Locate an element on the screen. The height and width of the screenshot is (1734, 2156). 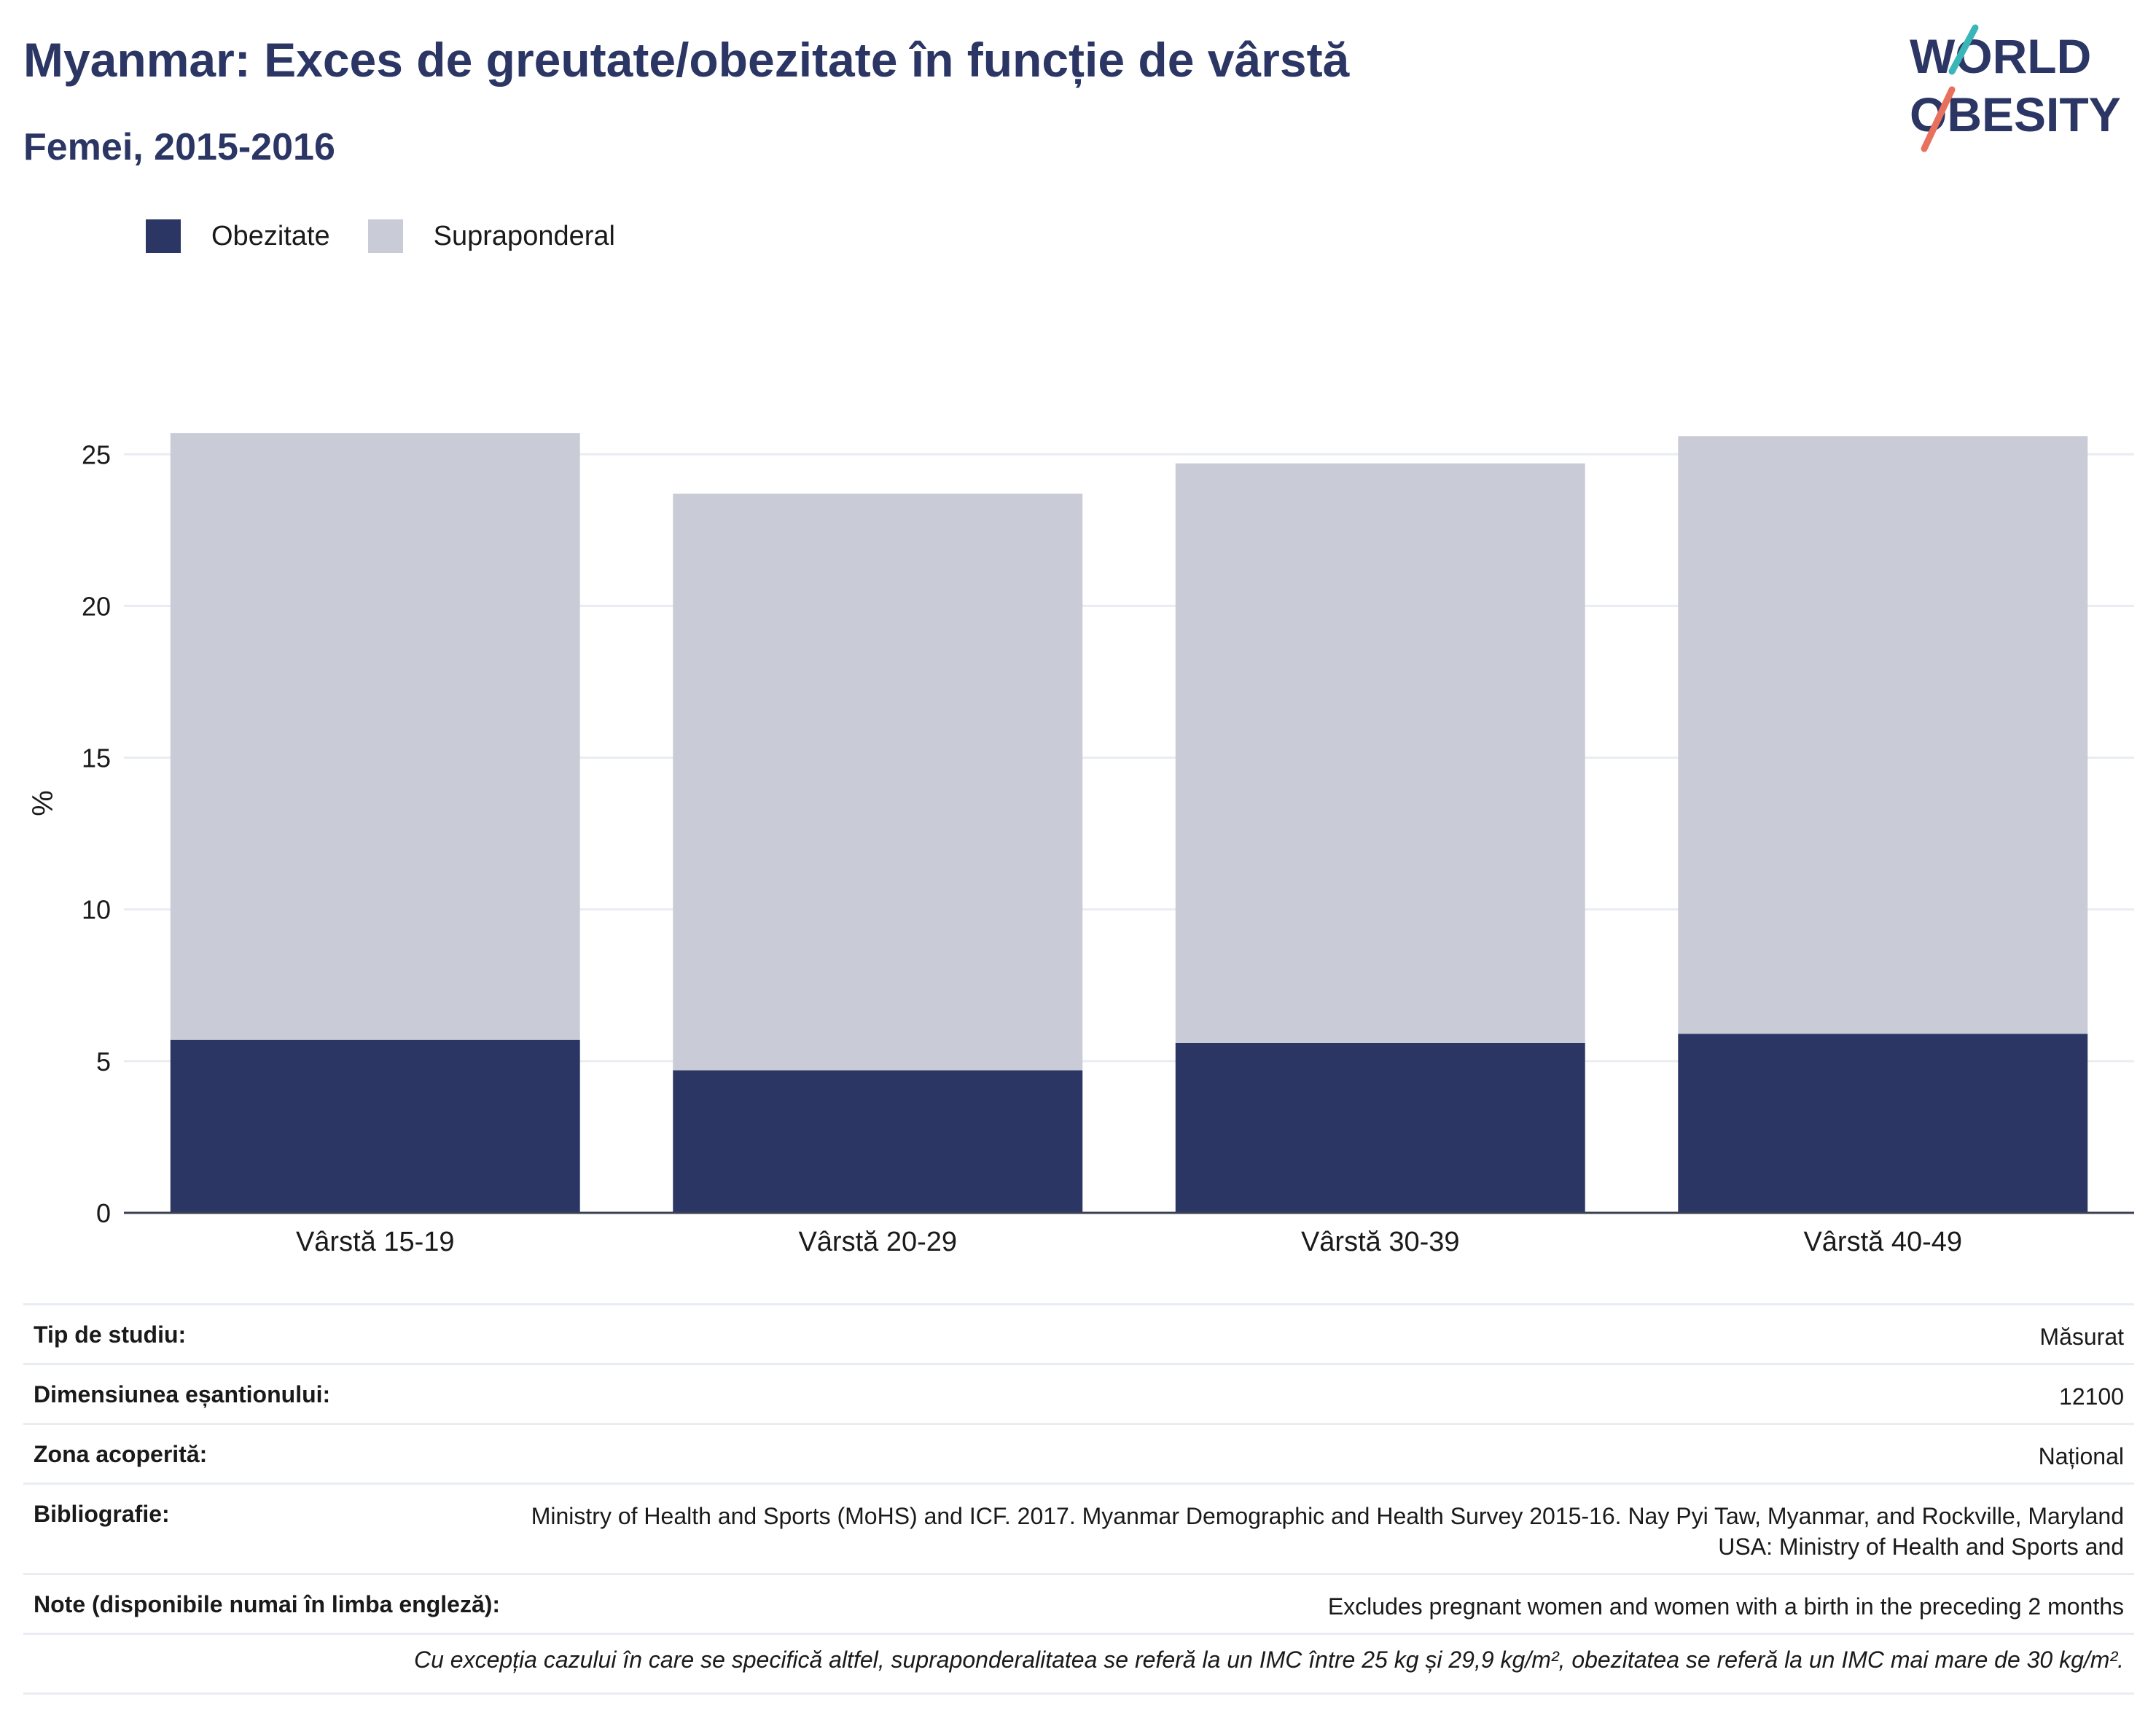
meta-row-study-type: Tip de studiu: Măsurat is located at coordinates (1079, 1335).